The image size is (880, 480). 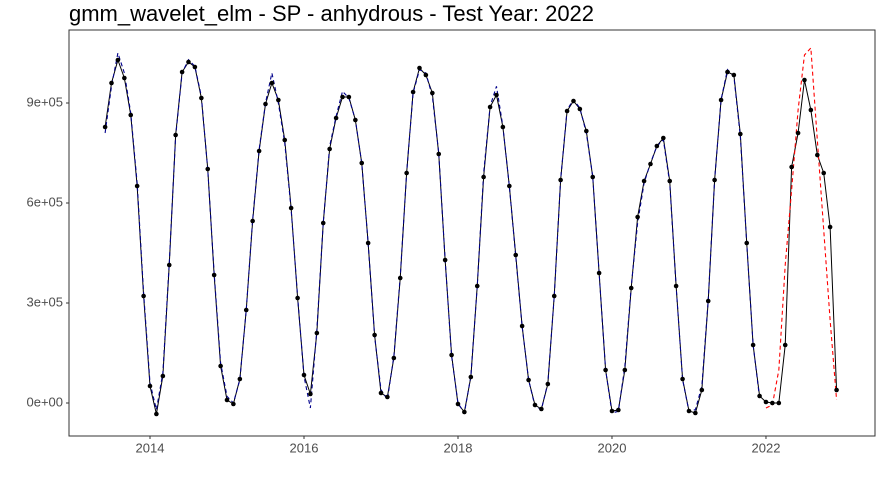 What do you see at coordinates (801, 227) in the screenshot?
I see `series-line` at bounding box center [801, 227].